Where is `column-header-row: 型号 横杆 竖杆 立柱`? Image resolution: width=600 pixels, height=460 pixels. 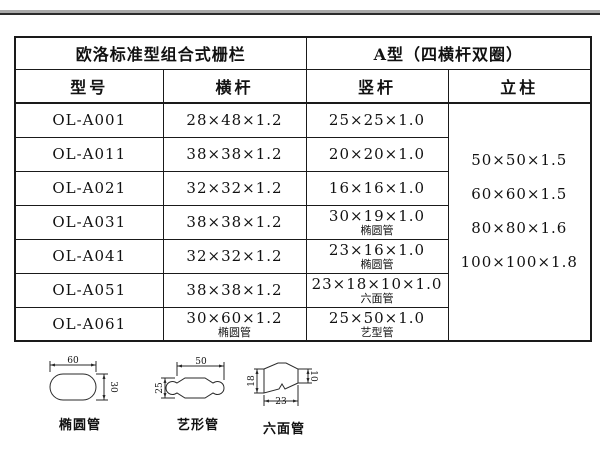
column-header-row: 型号 横杆 竖杆 立柱 is located at coordinates (303, 86).